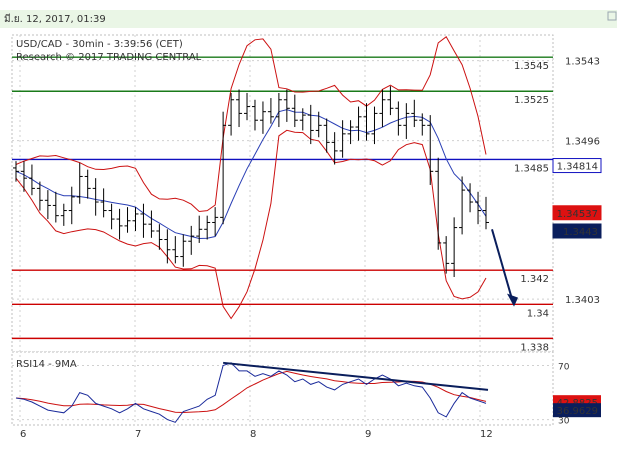  Describe the element at coordinates (531, 100) in the screenshot. I see `level-label: 1.3525` at that location.